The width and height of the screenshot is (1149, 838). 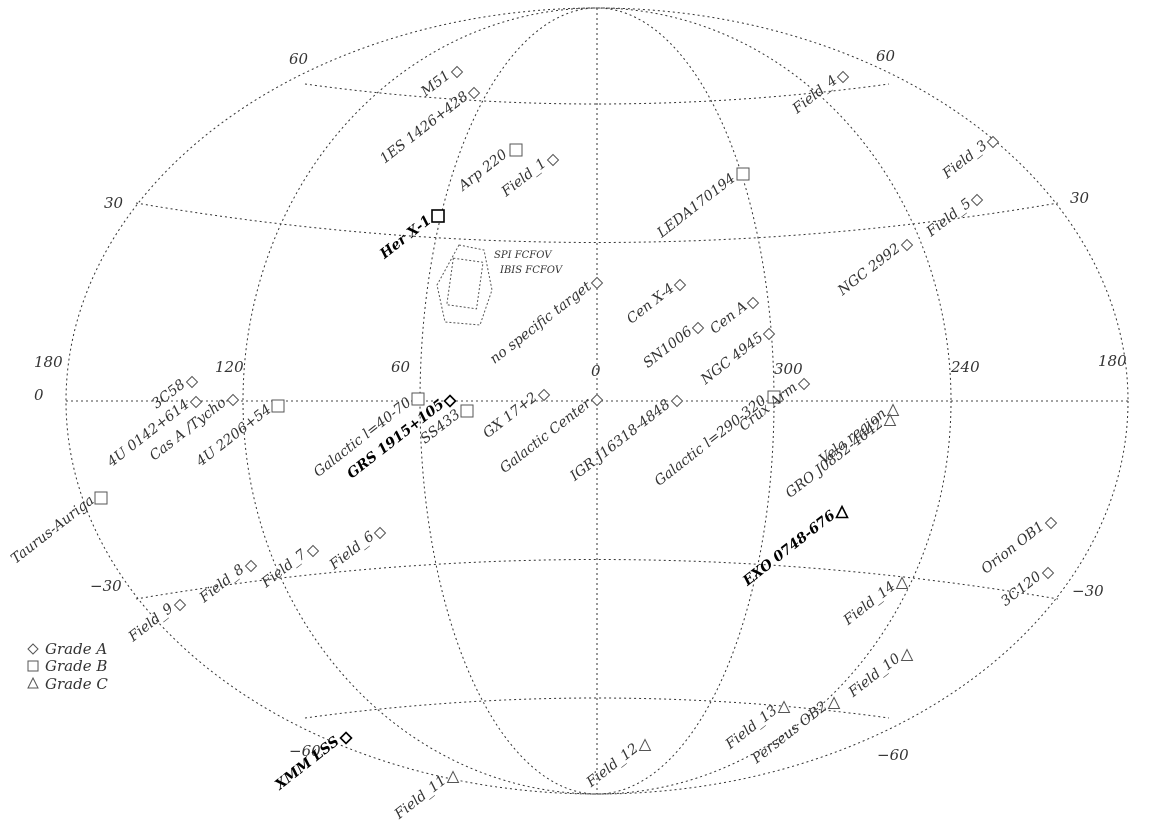 What do you see at coordinates (510, 415) in the screenshot?
I see `gx17-label: GX 17+2` at bounding box center [510, 415].